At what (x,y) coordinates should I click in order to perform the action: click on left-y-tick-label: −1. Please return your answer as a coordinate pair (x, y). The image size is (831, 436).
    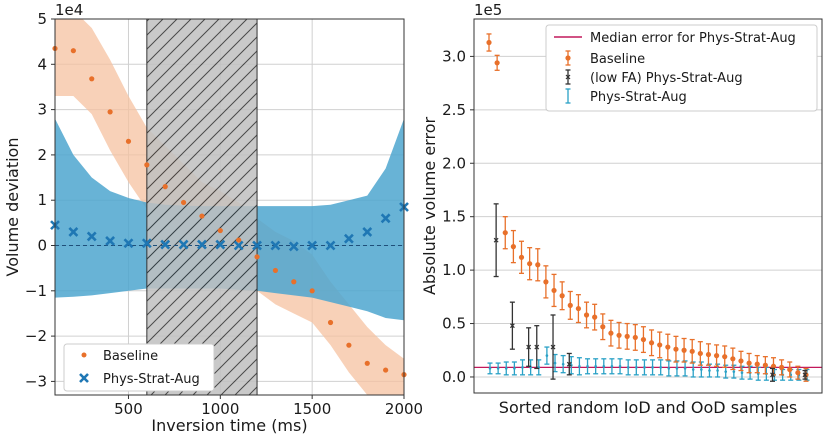
    Looking at the image, I should click on (36, 291).